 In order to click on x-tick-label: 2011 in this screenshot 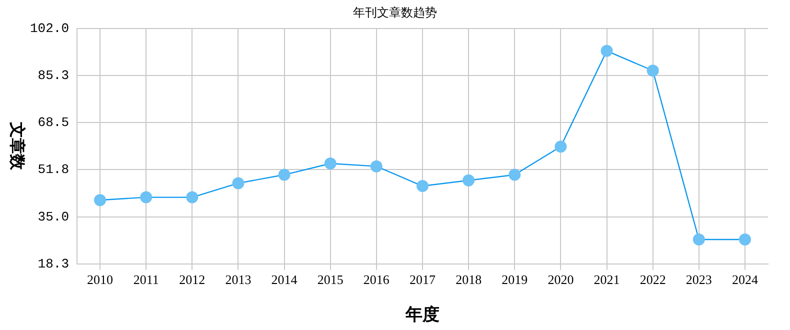, I will do `click(146, 280)`.